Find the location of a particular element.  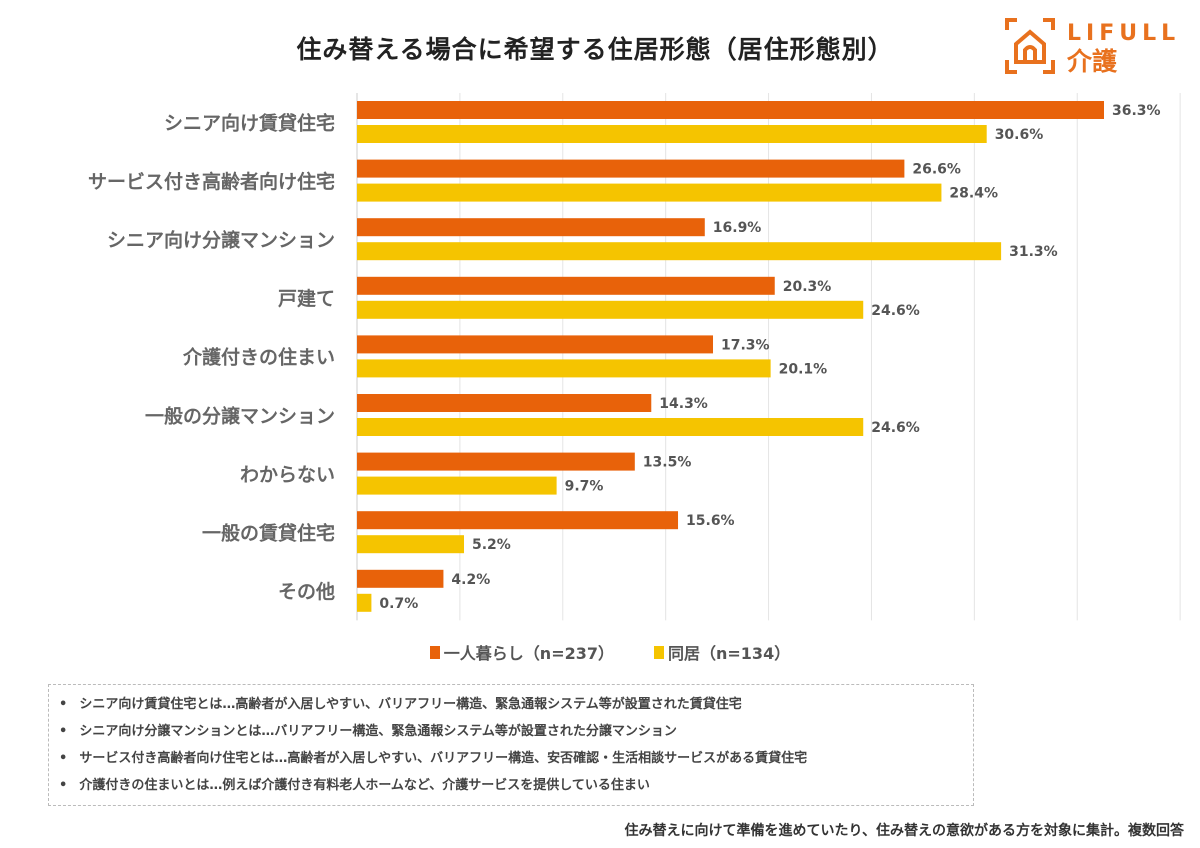

category-label: その他 is located at coordinates (306, 591).